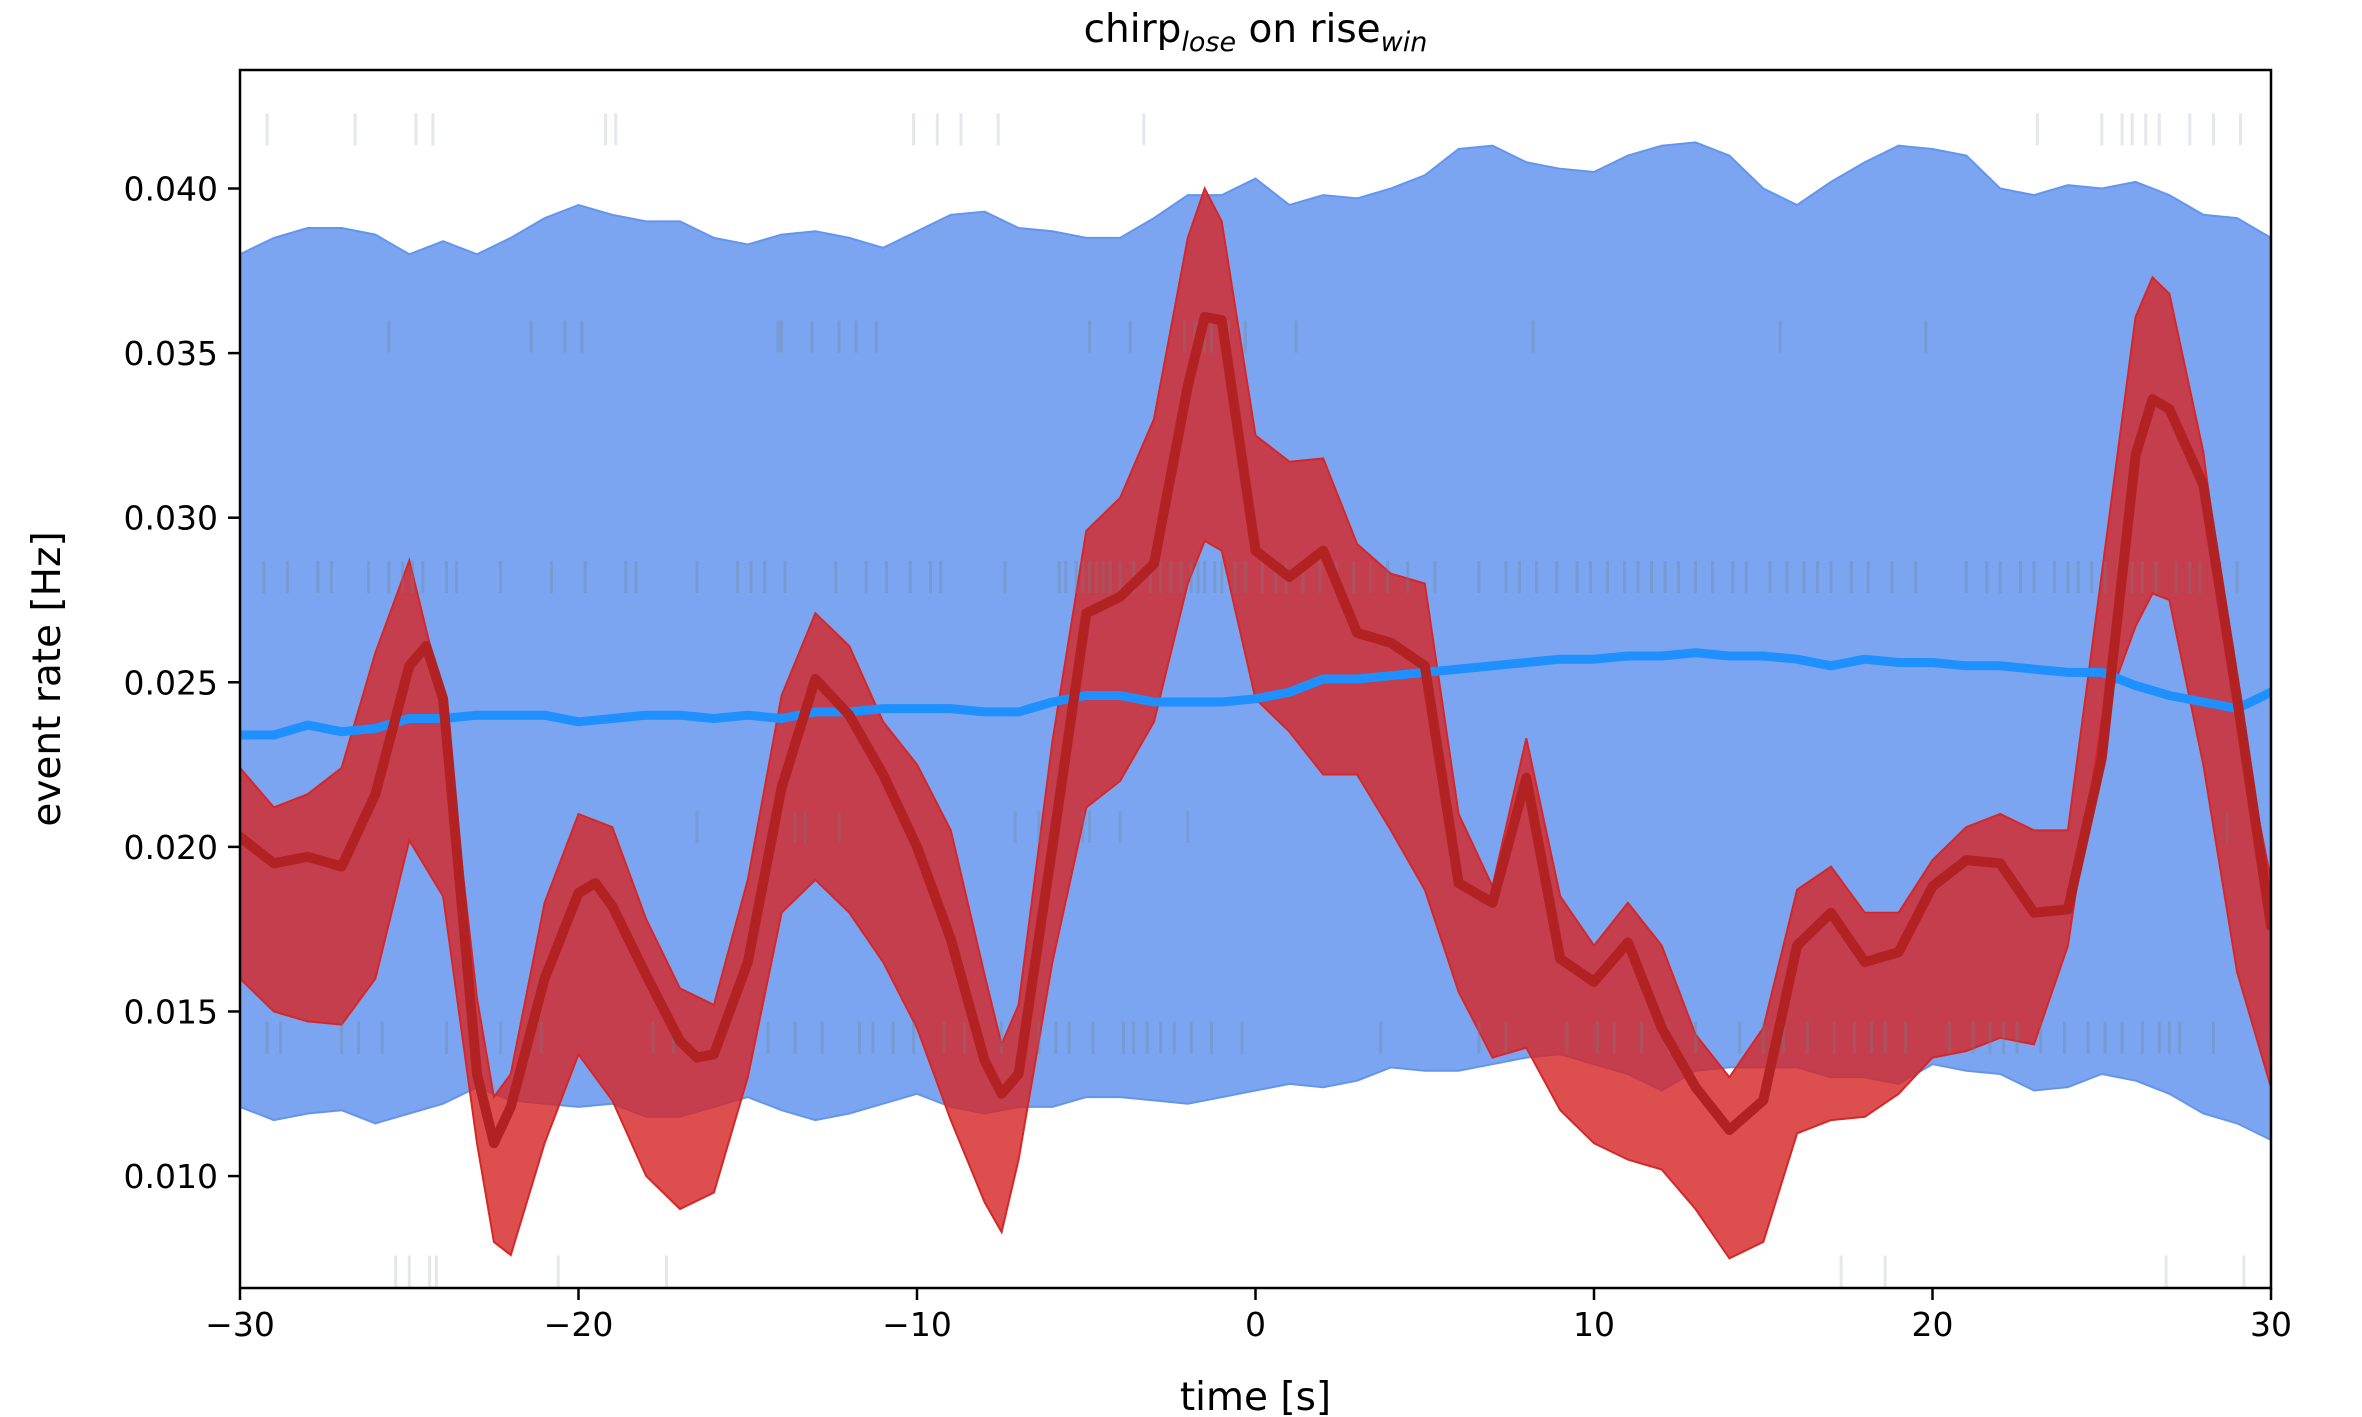 This screenshot has height=1417, width=2362. Describe the element at coordinates (171, 1176) in the screenshot. I see `y-tick-label: 0.010` at that location.